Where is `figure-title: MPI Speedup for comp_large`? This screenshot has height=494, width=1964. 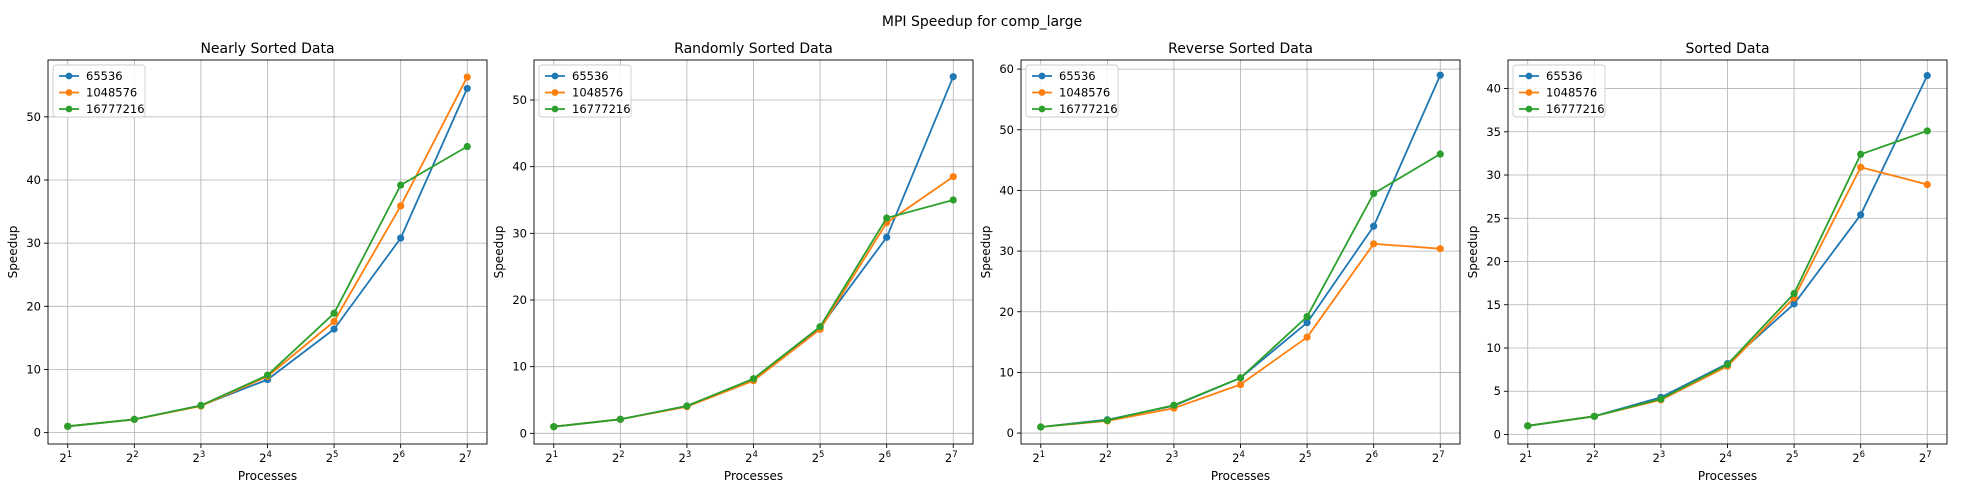 figure-title: MPI Speedup for comp_large is located at coordinates (982, 22).